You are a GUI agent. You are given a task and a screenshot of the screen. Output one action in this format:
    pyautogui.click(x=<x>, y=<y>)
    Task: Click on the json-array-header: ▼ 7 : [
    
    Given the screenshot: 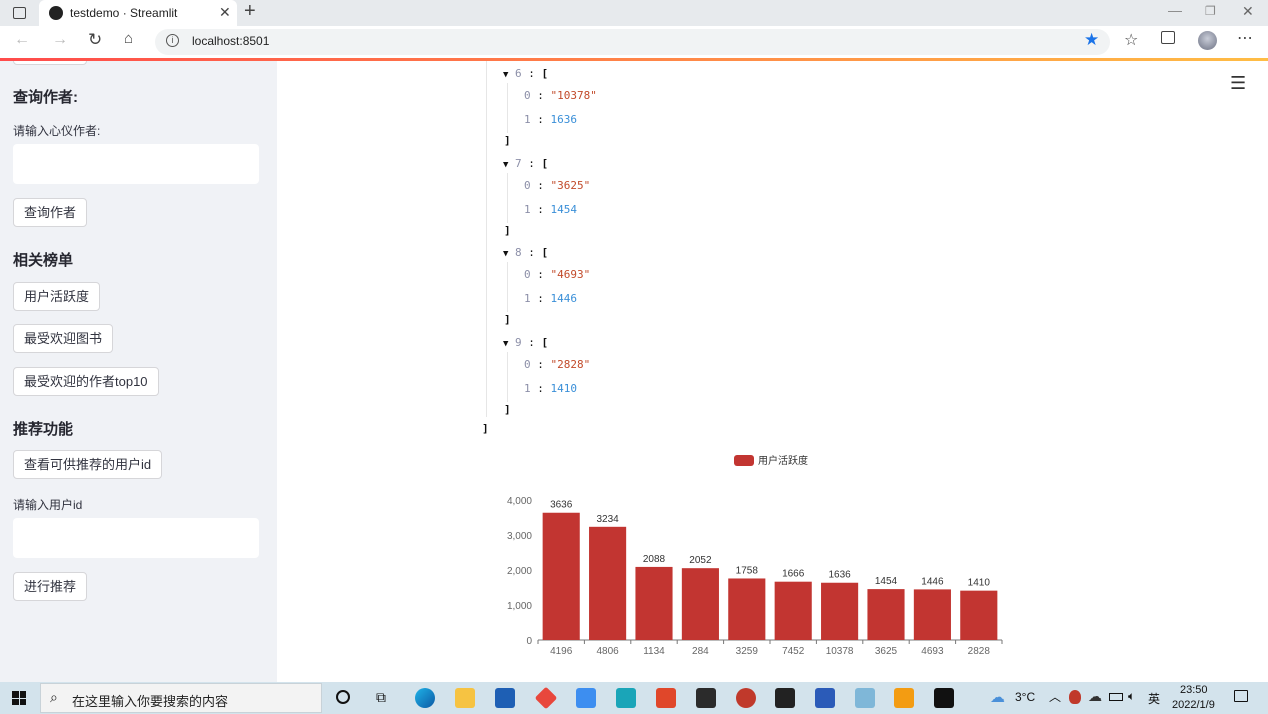 What is the action you would take?
    pyautogui.click(x=526, y=163)
    